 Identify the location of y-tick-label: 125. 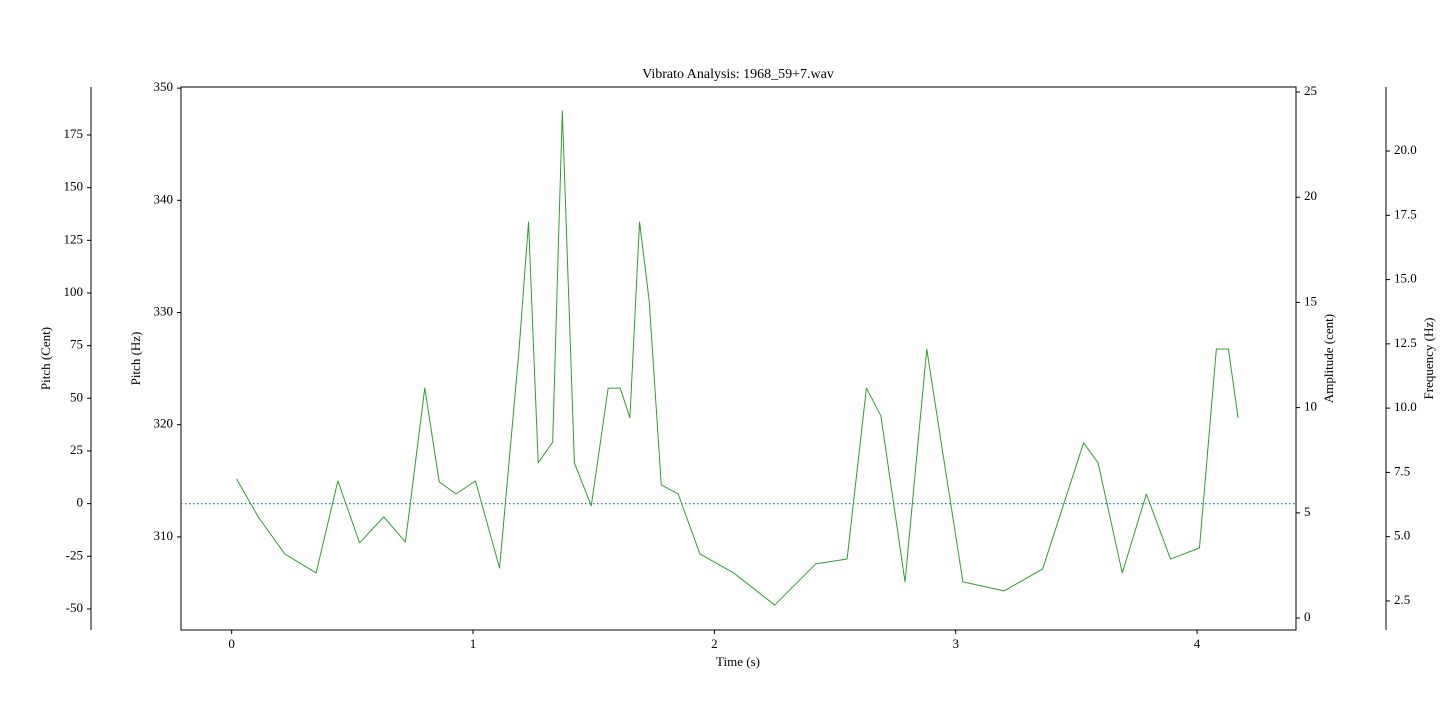
(74, 238).